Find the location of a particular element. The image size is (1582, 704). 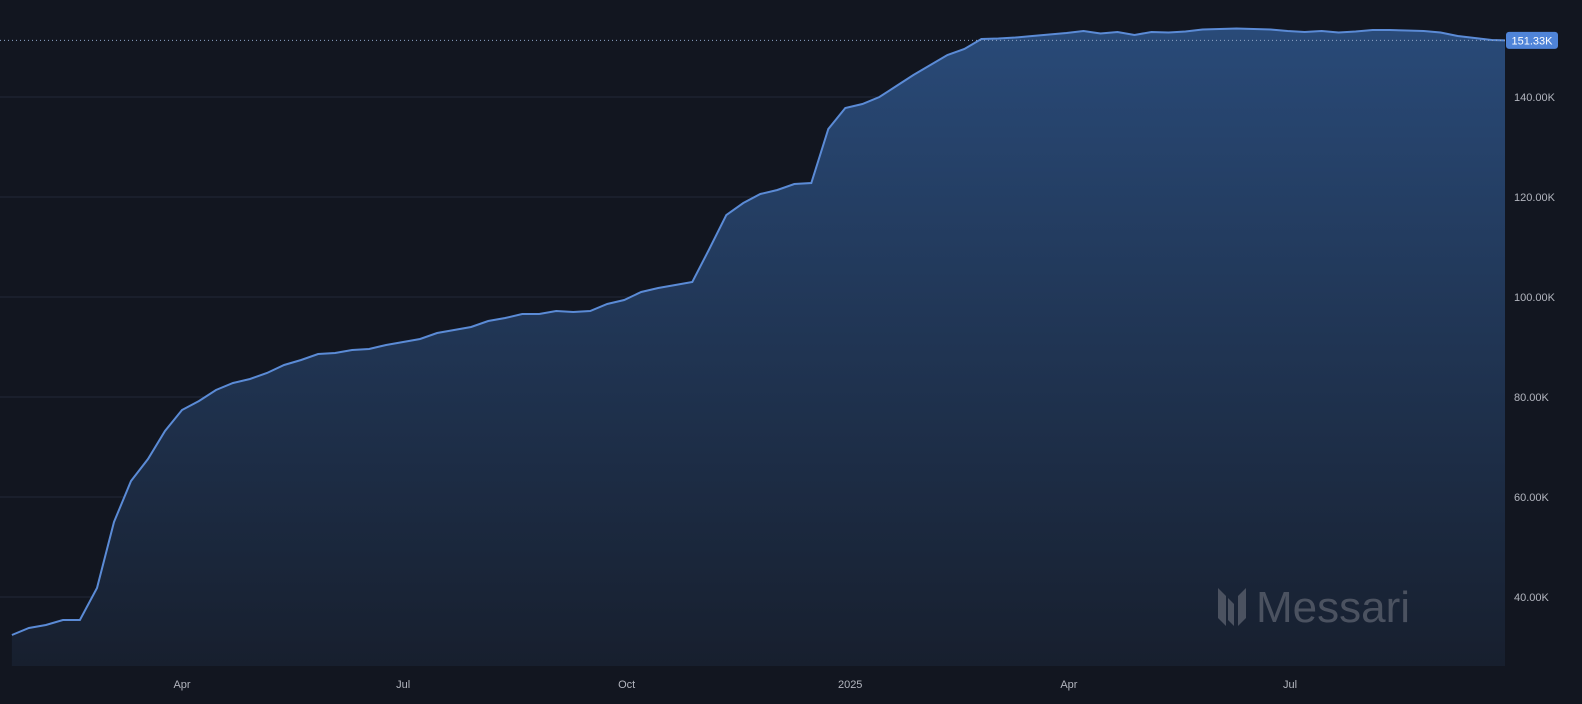

y-tick-label: 40.00K is located at coordinates (1532, 598).